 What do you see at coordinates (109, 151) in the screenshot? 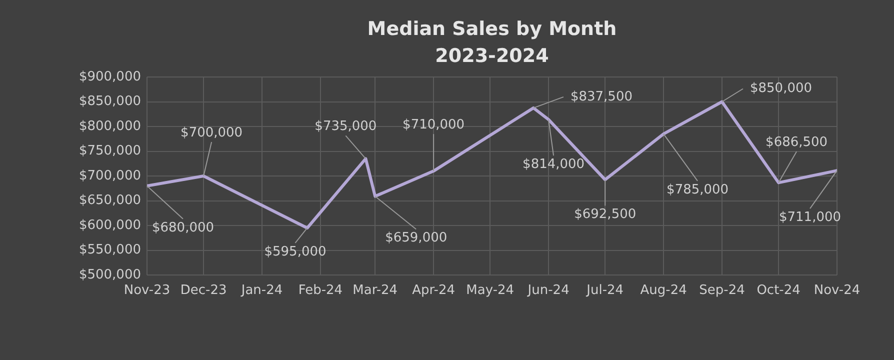
I see `y-tick-label: $750,000` at bounding box center [109, 151].